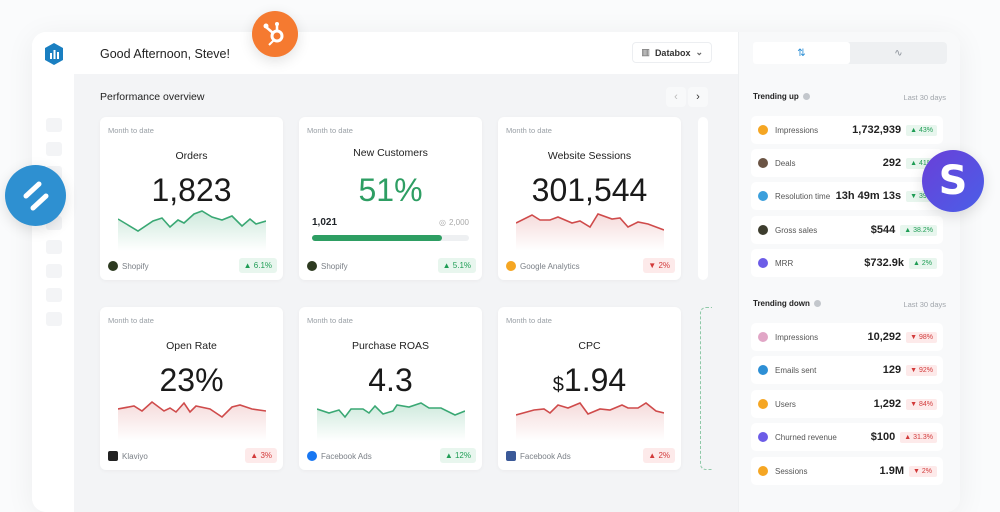 The height and width of the screenshot is (512, 1000). Describe the element at coordinates (113, 456) in the screenshot. I see `klaviyo-icon` at that location.